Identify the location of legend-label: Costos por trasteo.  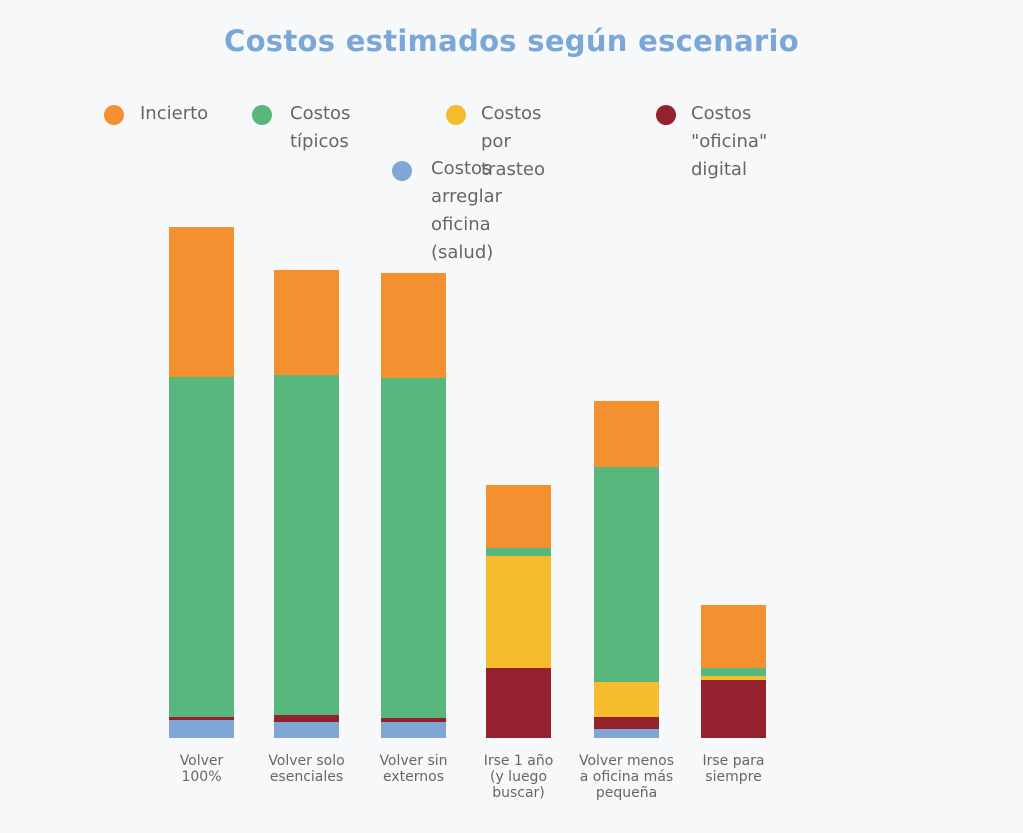
(513, 141).